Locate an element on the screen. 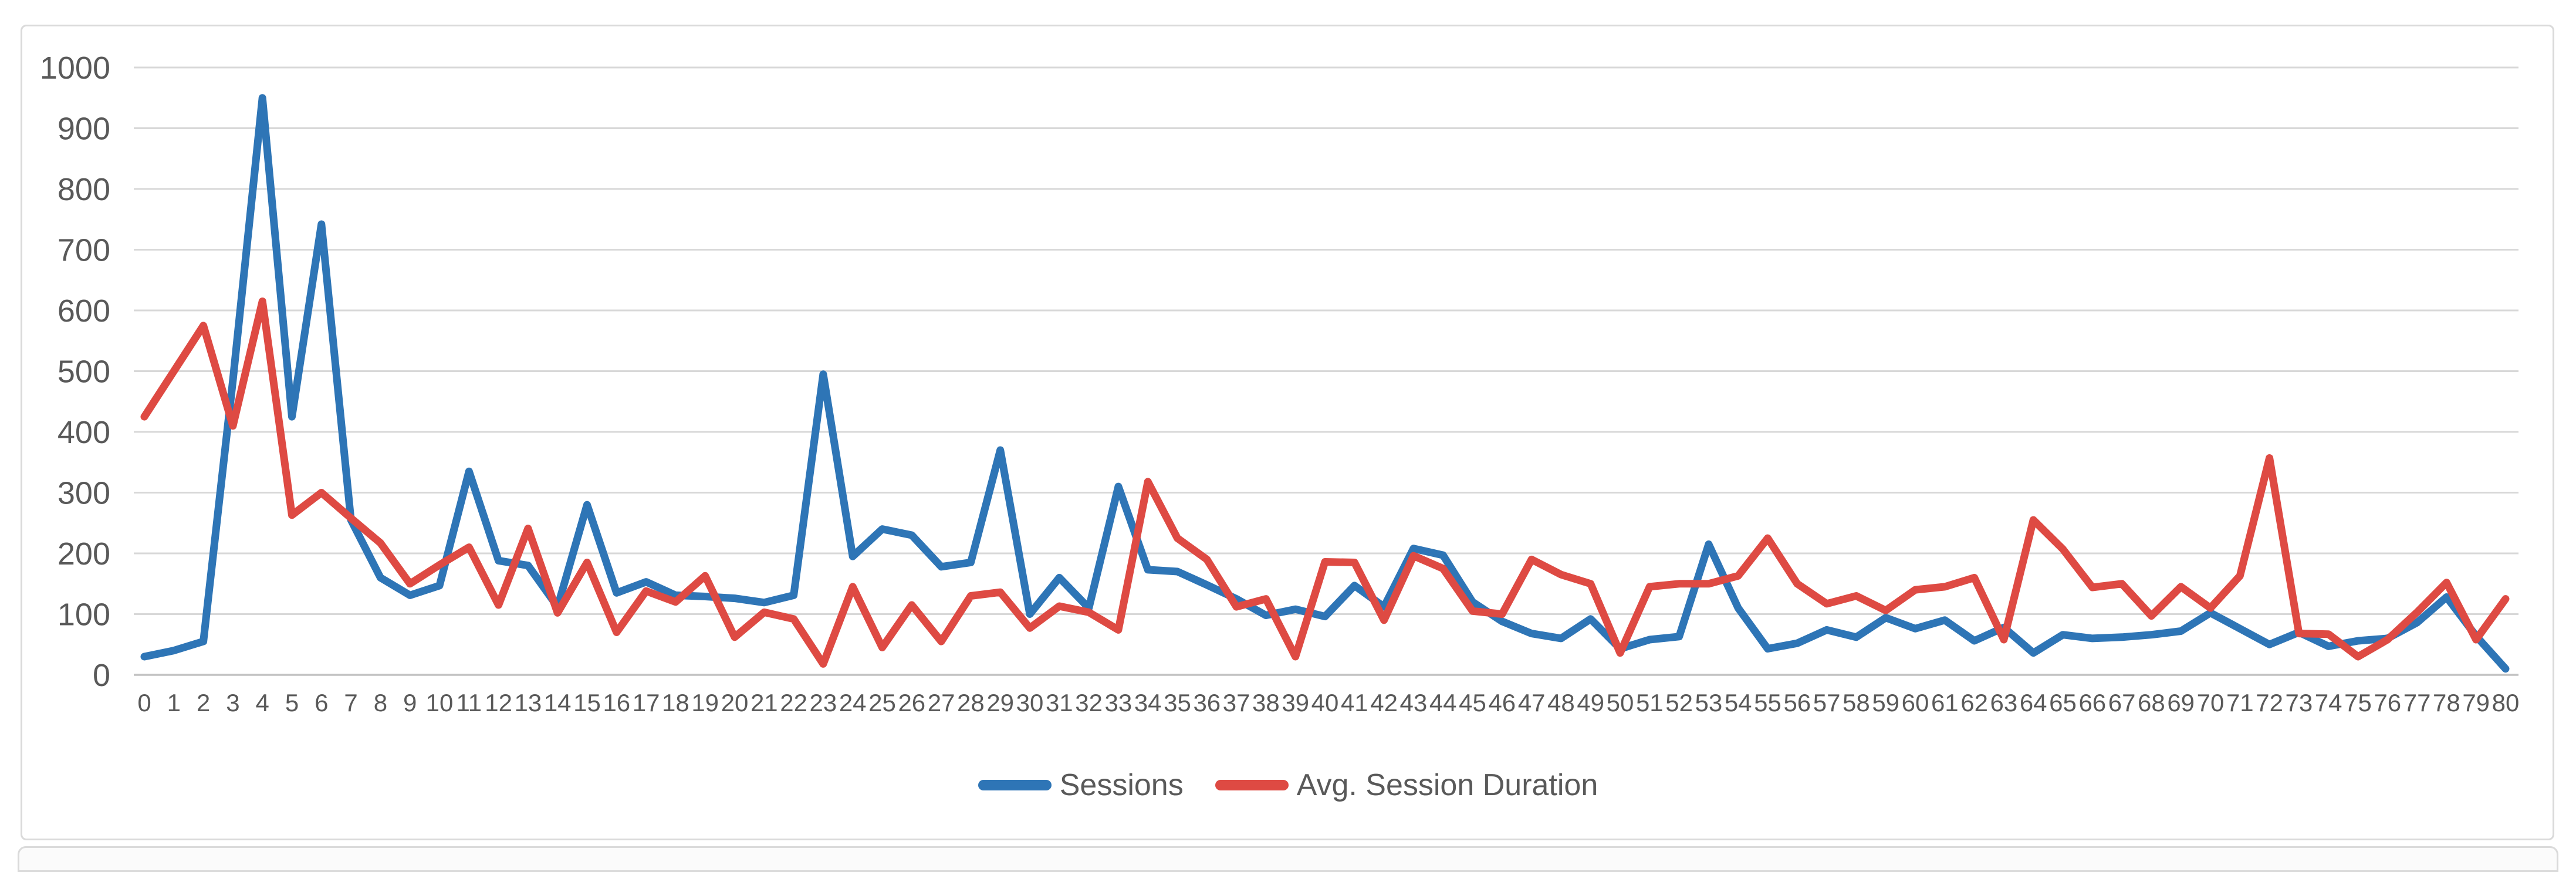  x-tick-label: 37 is located at coordinates (1236, 702).